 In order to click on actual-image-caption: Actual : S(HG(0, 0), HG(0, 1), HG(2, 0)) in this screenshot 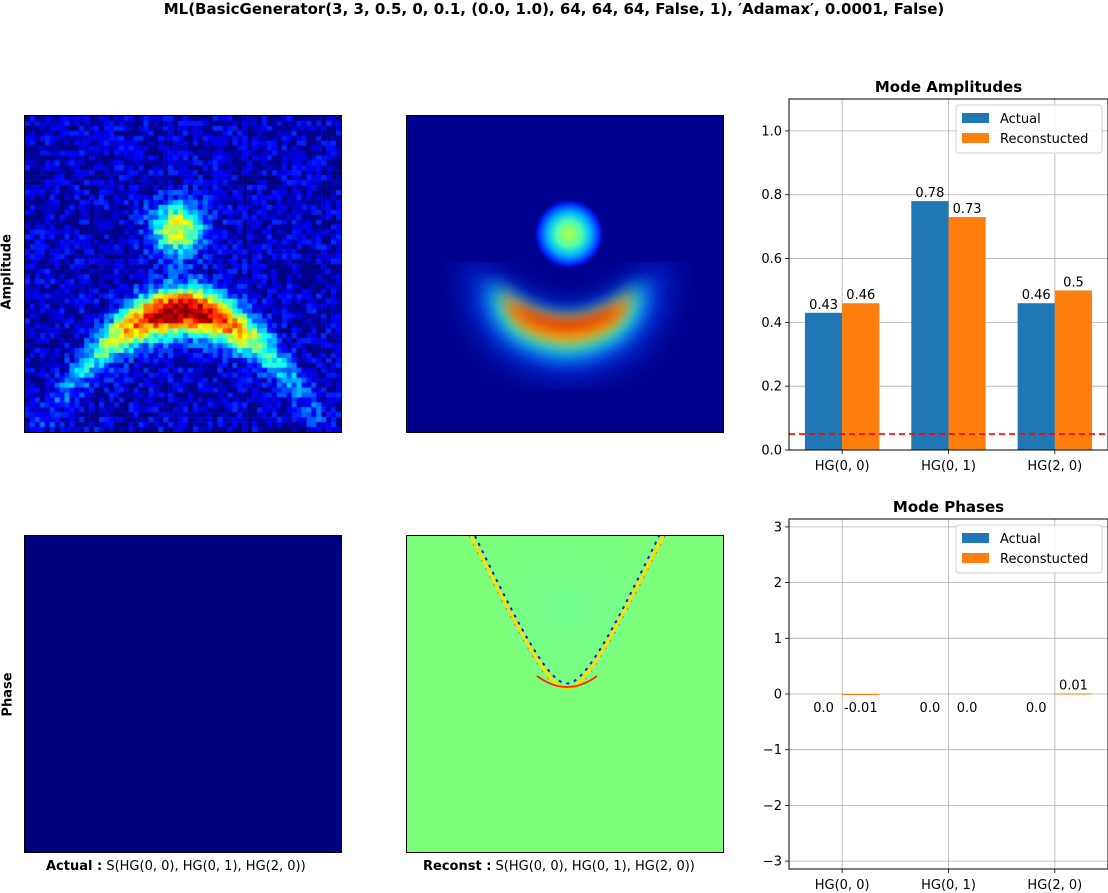, I will do `click(176, 866)`.